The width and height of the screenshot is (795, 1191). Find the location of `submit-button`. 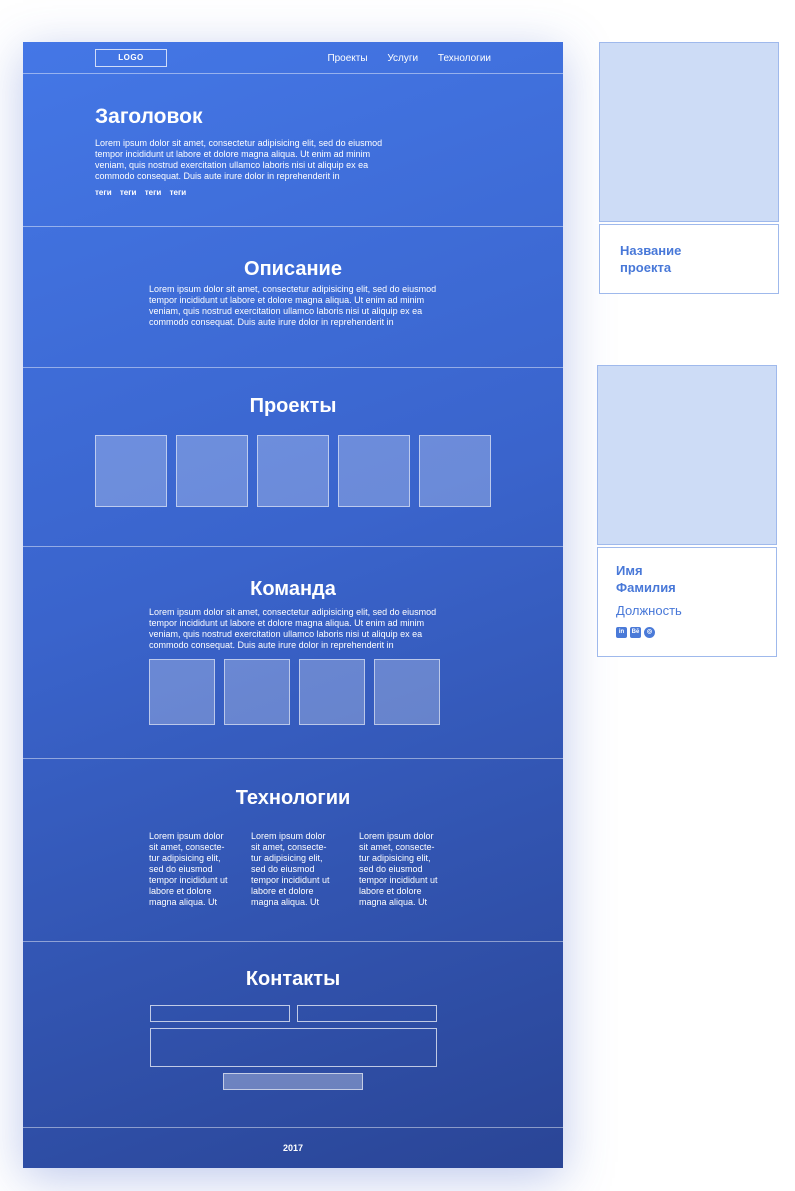

submit-button is located at coordinates (293, 1081).